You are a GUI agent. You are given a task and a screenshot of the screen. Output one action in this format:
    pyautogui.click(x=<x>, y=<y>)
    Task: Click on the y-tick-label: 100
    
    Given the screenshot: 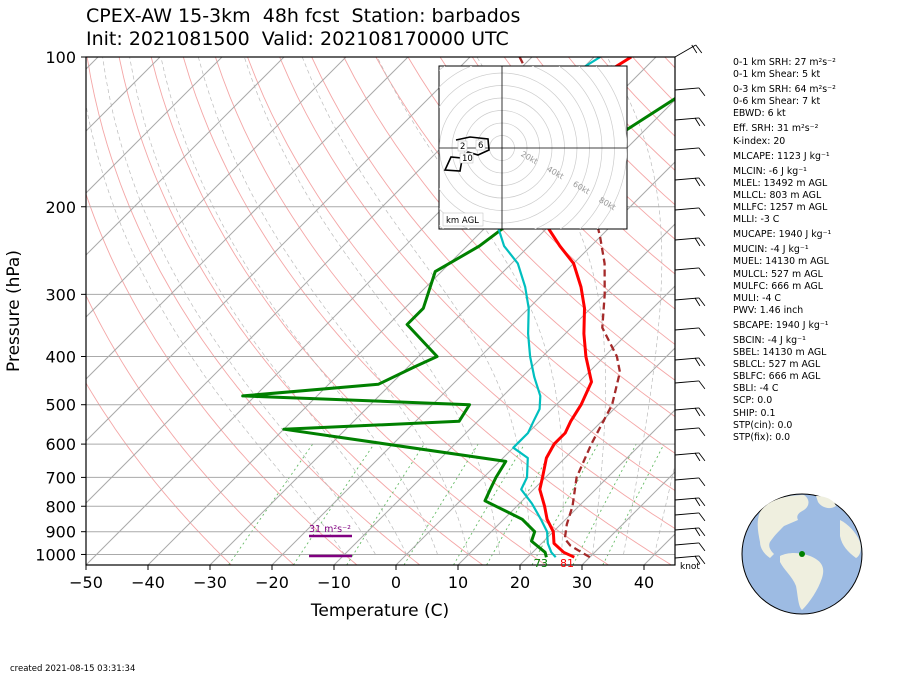 What is the action you would take?
    pyautogui.click(x=60, y=57)
    